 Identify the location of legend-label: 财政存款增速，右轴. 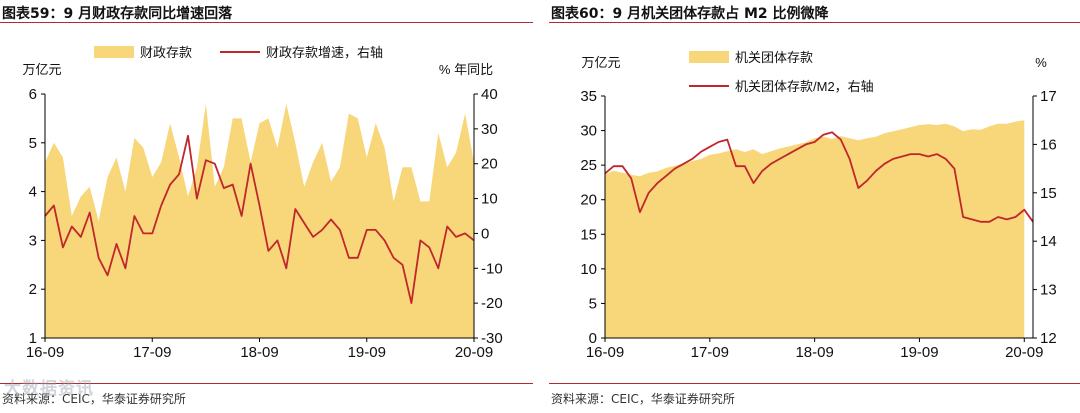
(324, 52).